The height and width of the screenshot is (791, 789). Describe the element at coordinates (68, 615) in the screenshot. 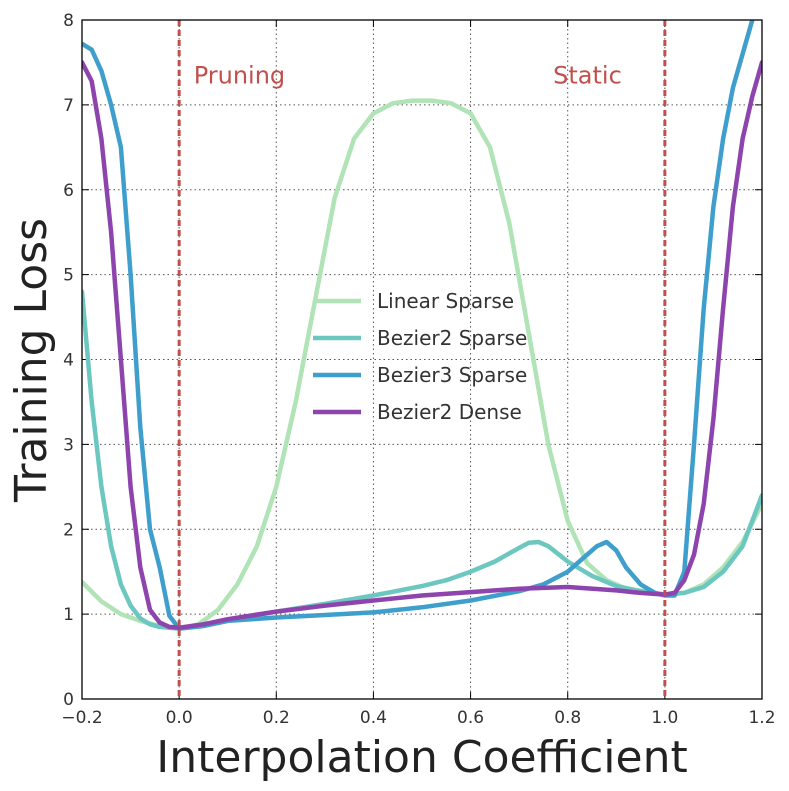

I see `y-tick-label: 1` at that location.